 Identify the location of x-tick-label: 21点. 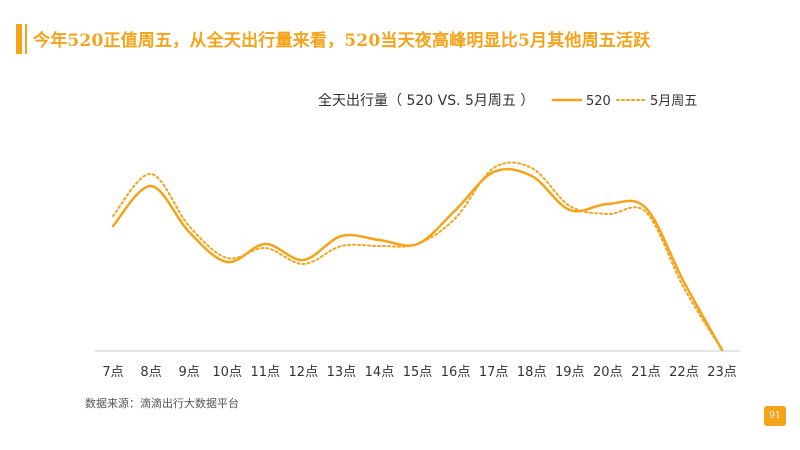
(646, 372).